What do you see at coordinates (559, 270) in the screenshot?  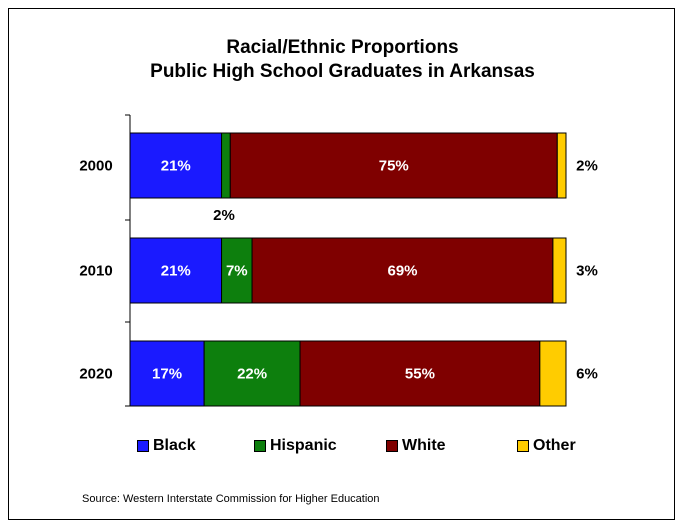 I see `bar-segment-other-2010` at bounding box center [559, 270].